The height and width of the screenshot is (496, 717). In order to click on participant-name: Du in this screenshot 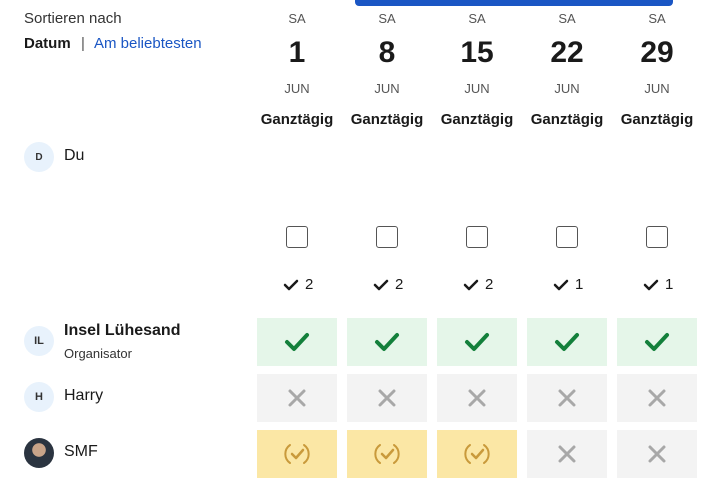, I will do `click(74, 155)`.